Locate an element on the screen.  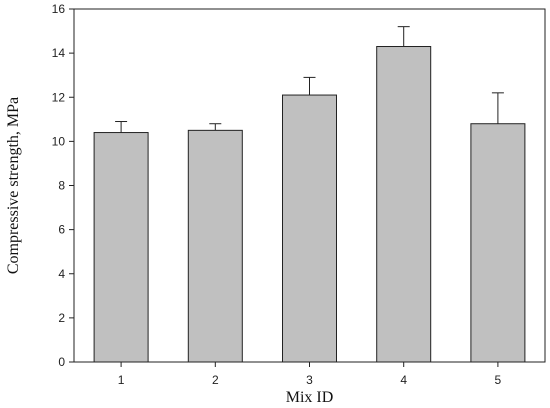
x-tick-label: 1 is located at coordinates (121, 380).